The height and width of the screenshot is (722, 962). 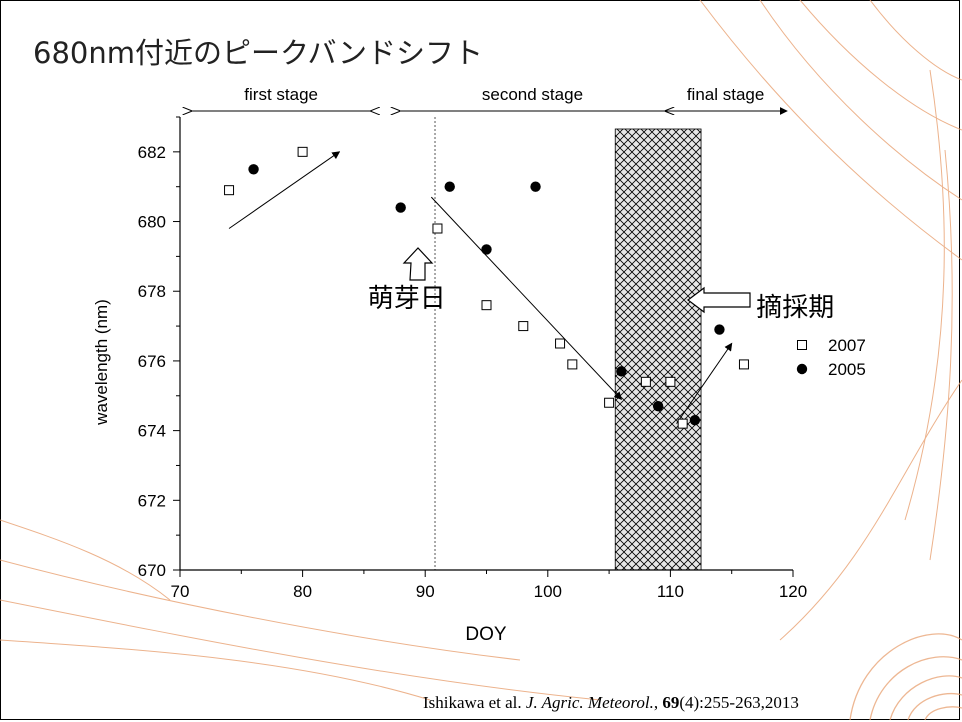 I want to click on legend-label-2005: 2005, so click(x=847, y=369).